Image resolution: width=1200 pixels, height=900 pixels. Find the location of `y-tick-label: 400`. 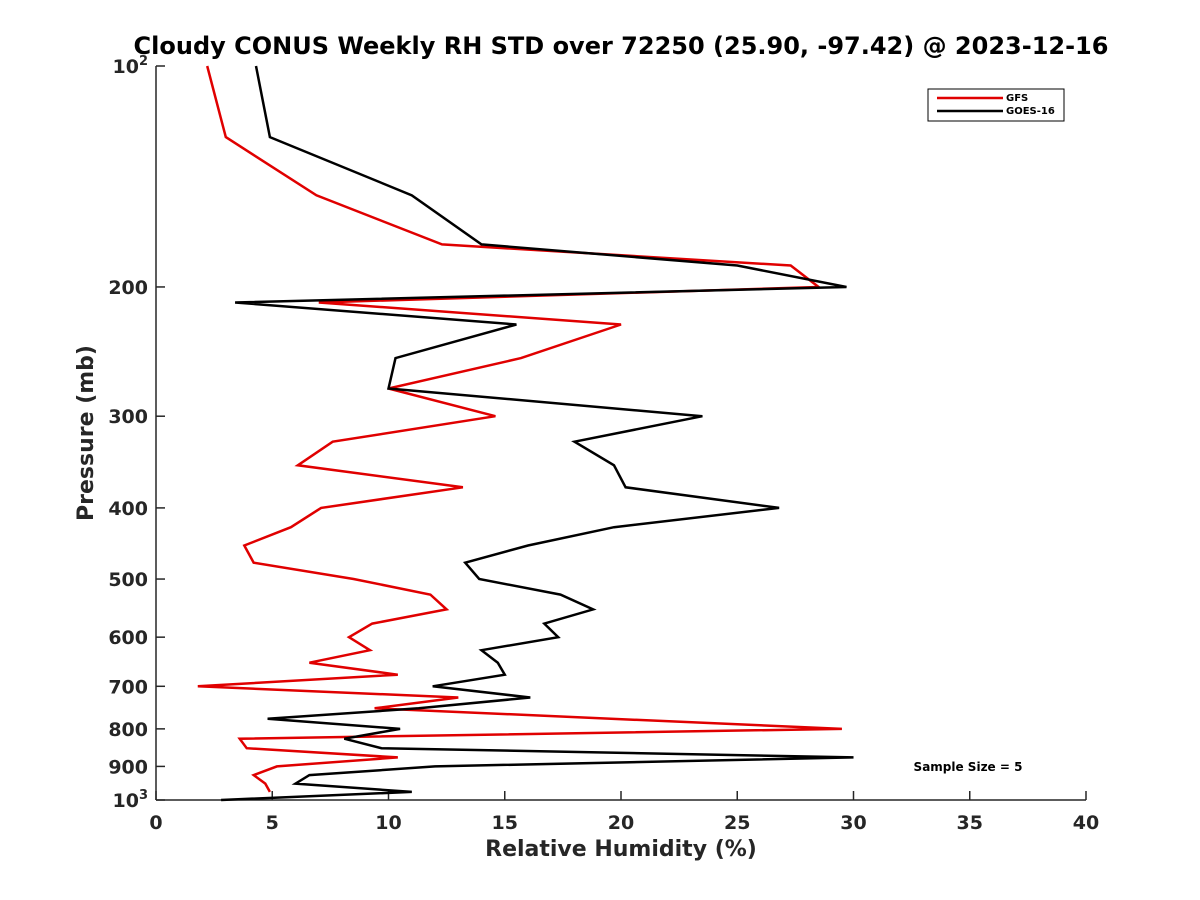

y-tick-label: 400 is located at coordinates (128, 509).